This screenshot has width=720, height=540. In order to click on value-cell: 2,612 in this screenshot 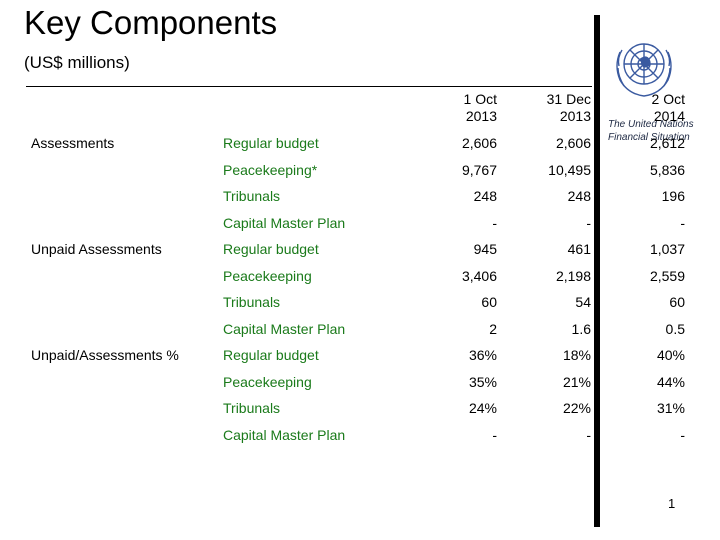, I will do `click(667, 143)`.